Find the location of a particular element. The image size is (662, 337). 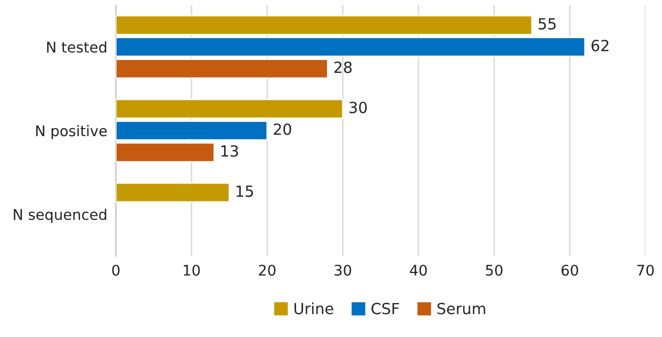

data-label: 20 is located at coordinates (283, 129).